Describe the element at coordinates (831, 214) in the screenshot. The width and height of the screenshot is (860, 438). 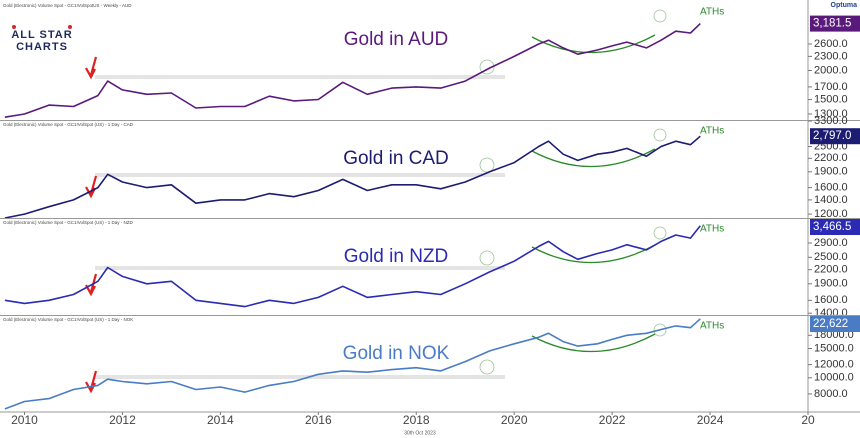
I see `y-tick-label: 1200.0` at that location.